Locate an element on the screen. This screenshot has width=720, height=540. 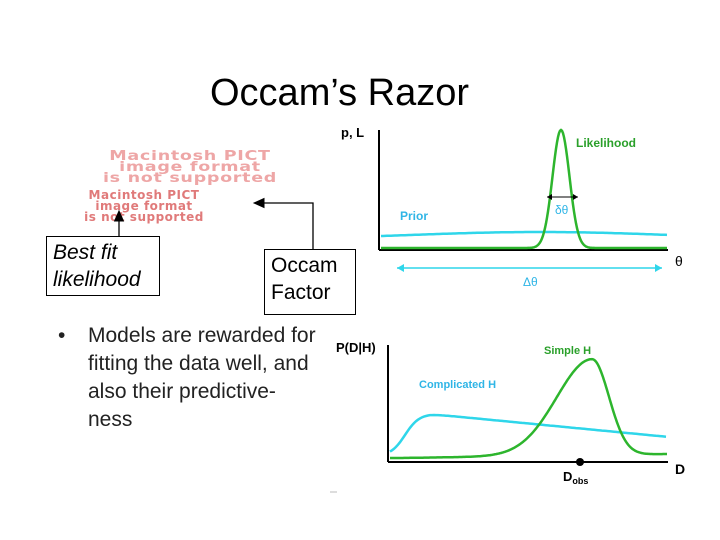
callout-line: Occam is located at coordinates (304, 265).